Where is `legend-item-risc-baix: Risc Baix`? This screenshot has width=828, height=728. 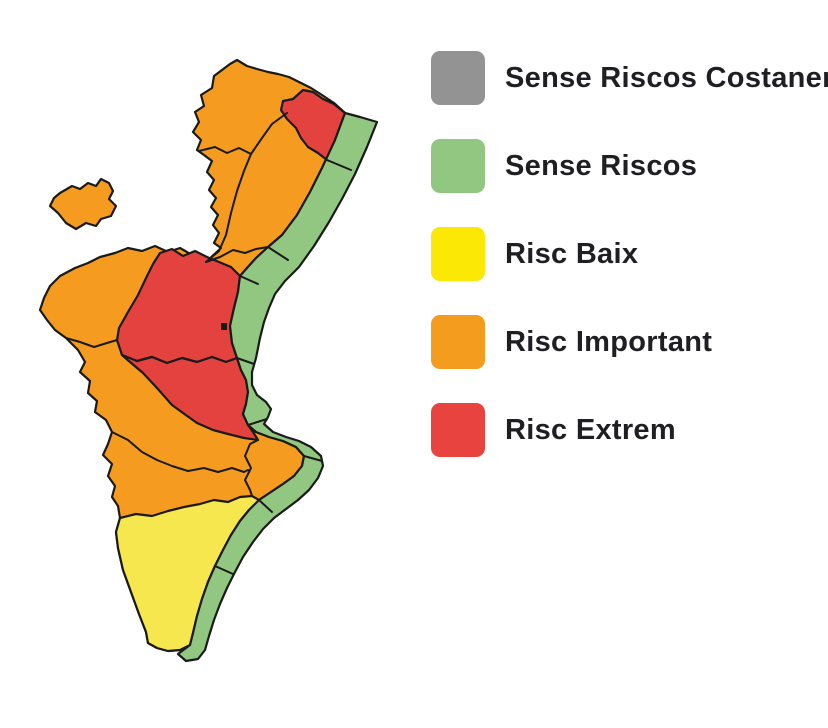
legend-item-risc-baix: Risc Baix is located at coordinates (629, 254).